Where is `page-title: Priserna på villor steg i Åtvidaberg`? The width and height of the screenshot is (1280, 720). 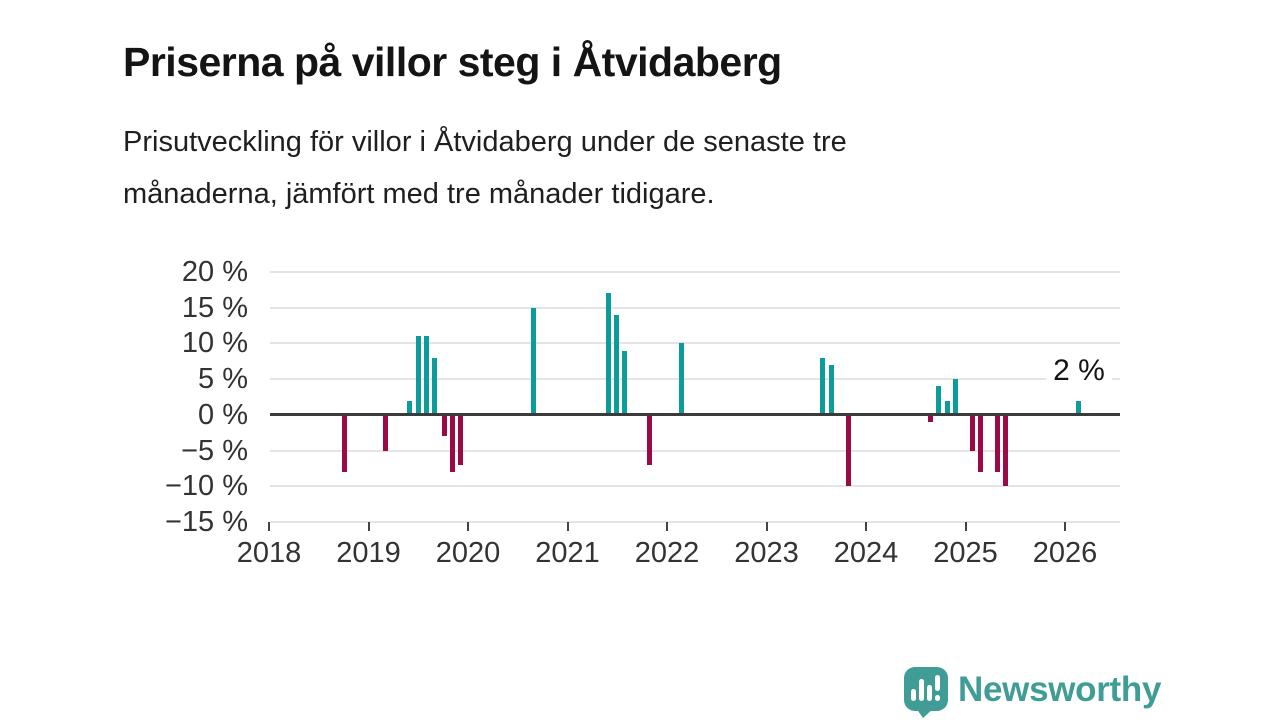 page-title: Priserna på villor steg i Åtvidaberg is located at coordinates (452, 62).